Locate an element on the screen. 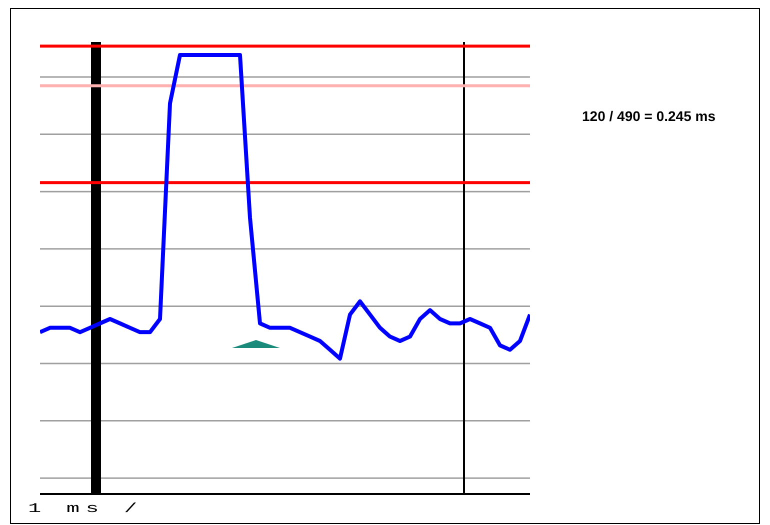 The width and height of the screenshot is (770, 525). text: 120 / 490 = 0.245 ms is located at coordinates (649, 116).